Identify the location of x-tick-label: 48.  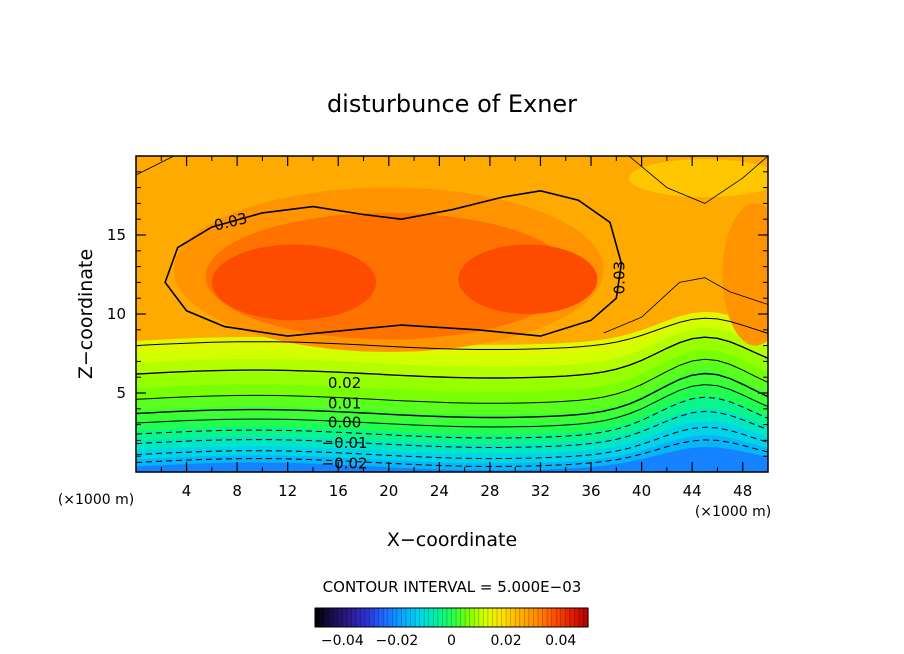
(742, 491).